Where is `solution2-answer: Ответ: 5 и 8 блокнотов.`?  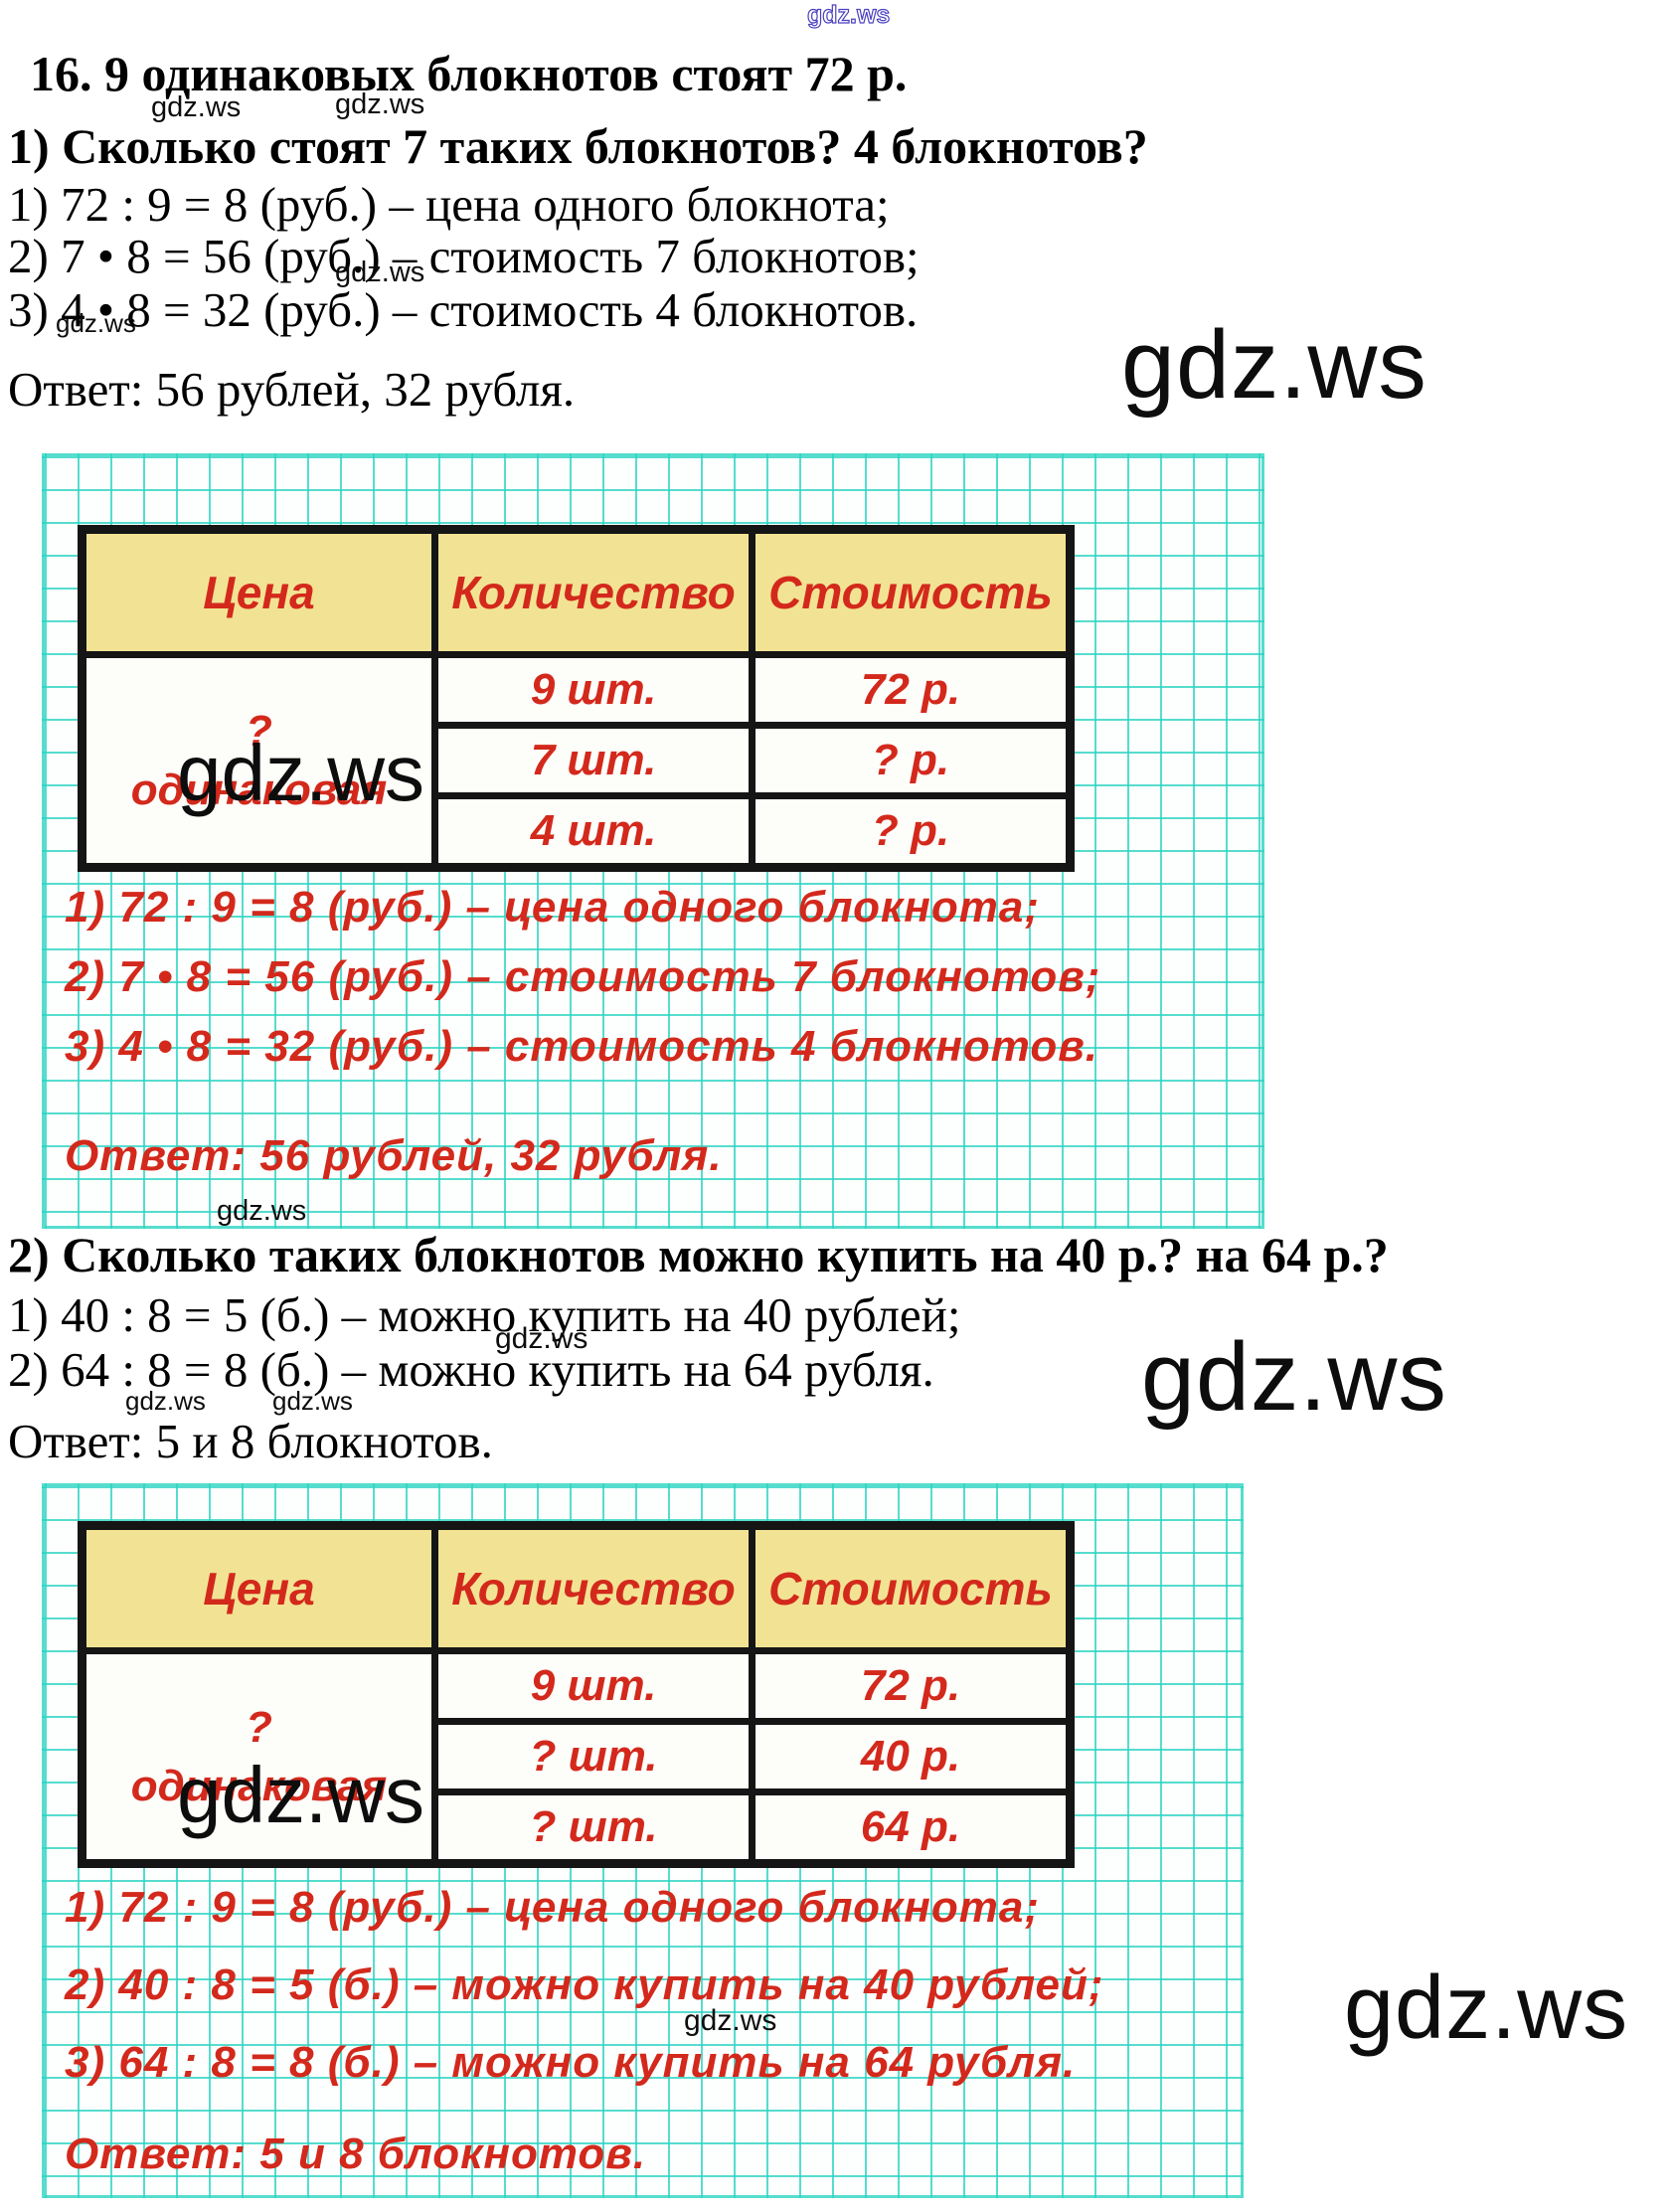 solution2-answer: Ответ: 5 и 8 блокнотов. is located at coordinates (356, 2153).